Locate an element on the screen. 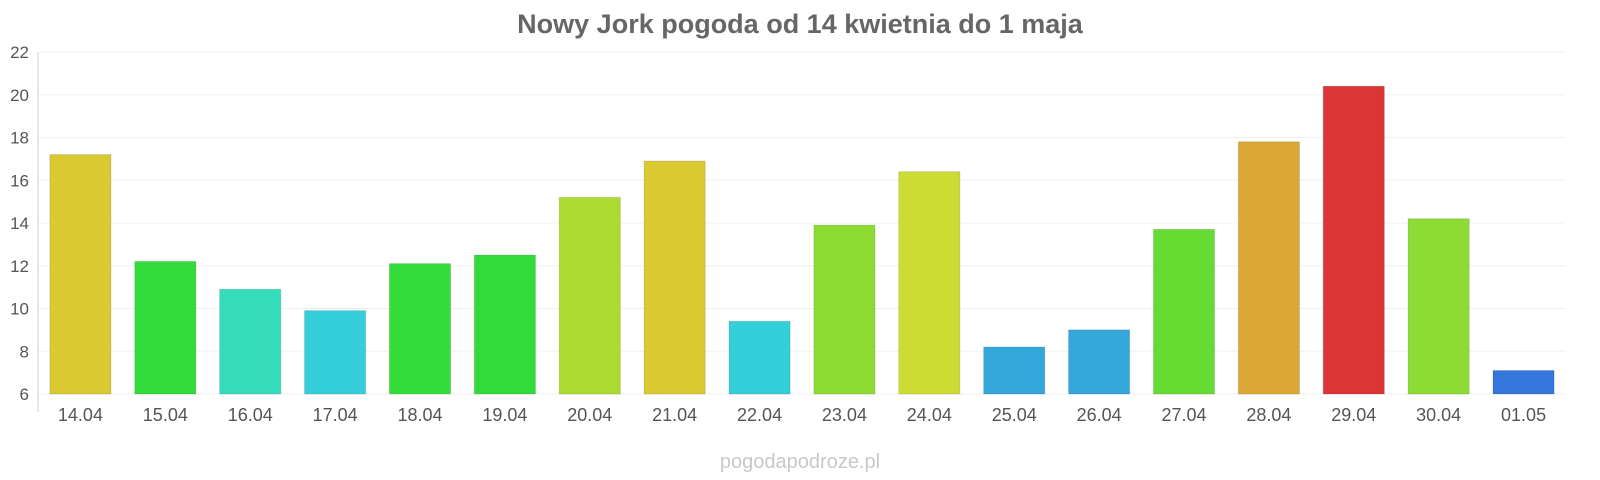  y-axis: 6 8 10 12 14 16 18 20 22 is located at coordinates (19, 223).